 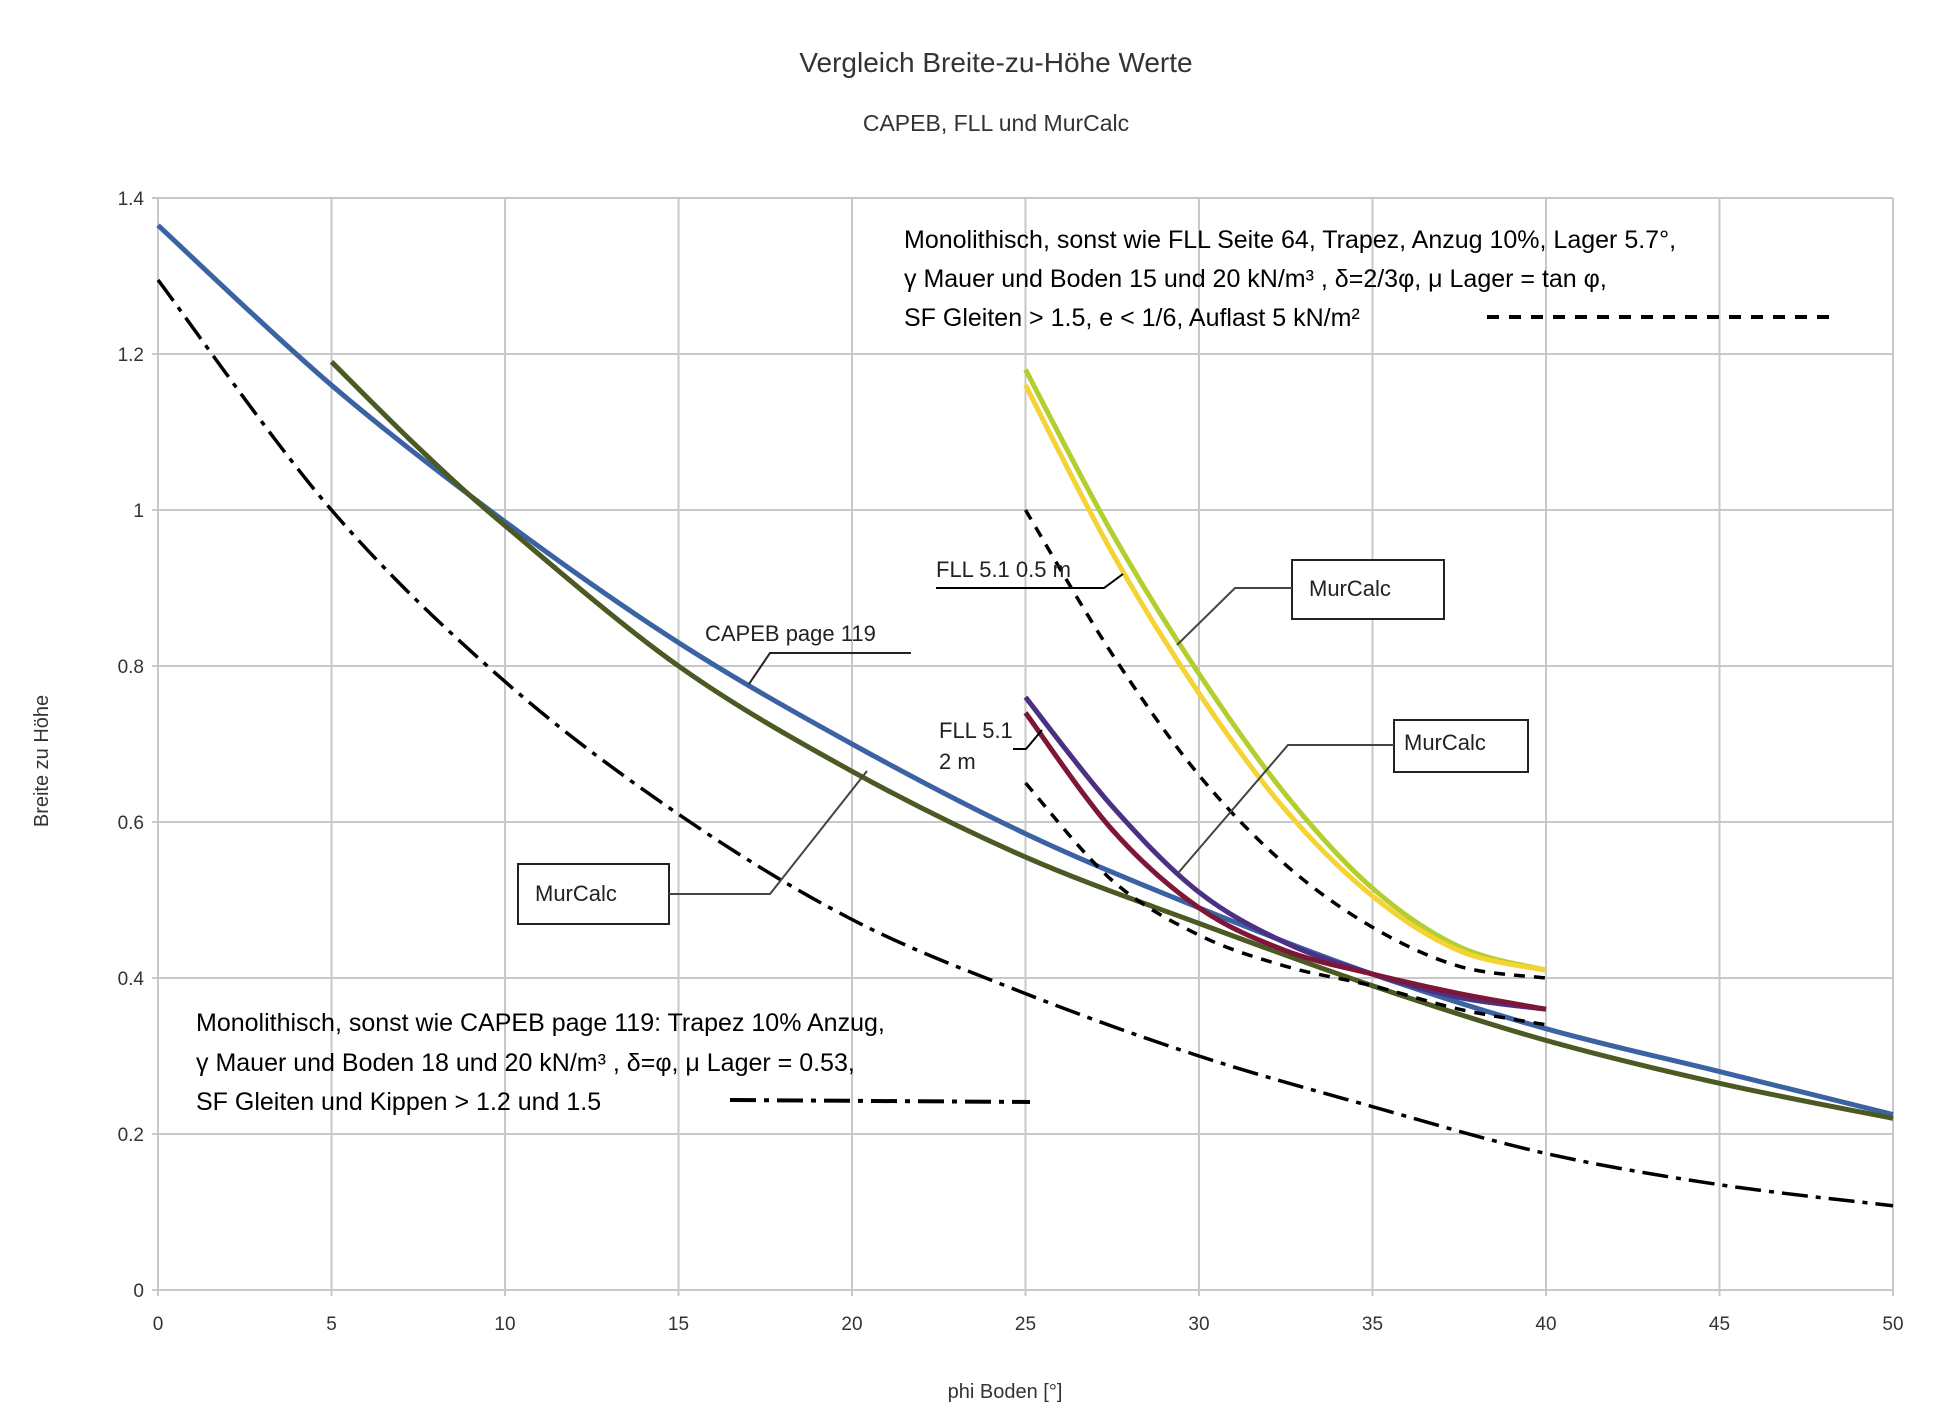 I want to click on y-tick-label: 0.6, so click(x=131, y=823).